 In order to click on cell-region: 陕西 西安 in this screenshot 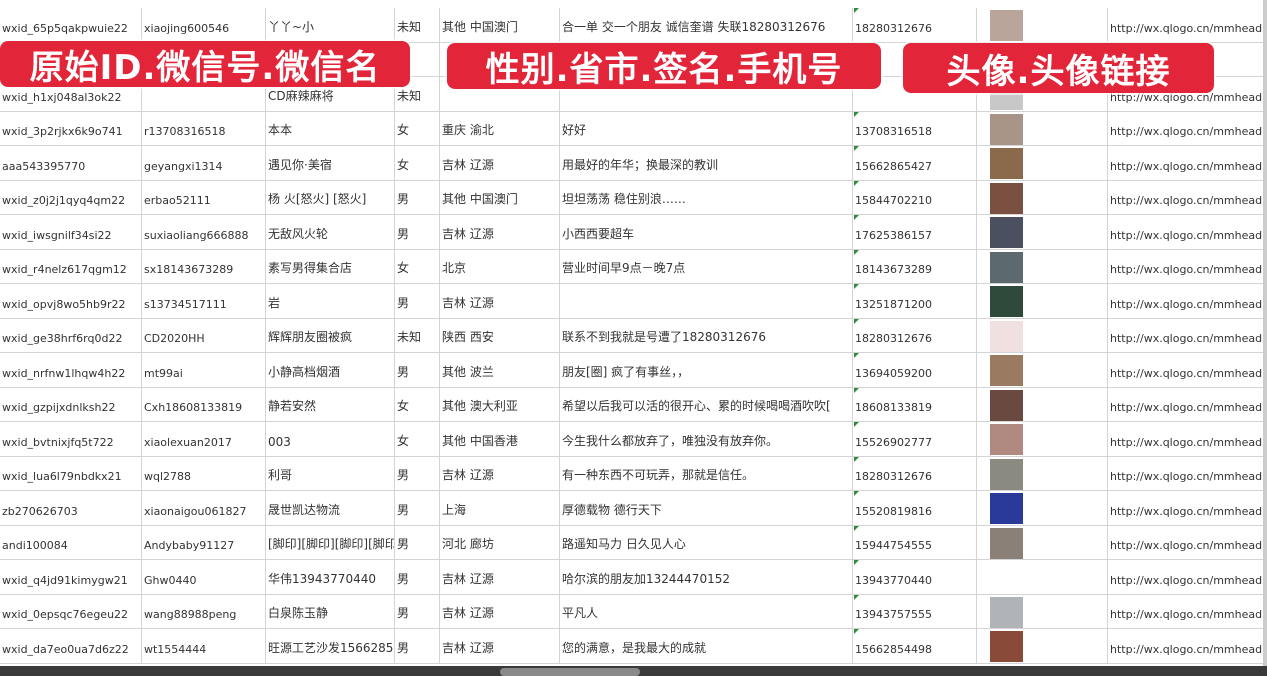, I will do `click(500, 335)`.